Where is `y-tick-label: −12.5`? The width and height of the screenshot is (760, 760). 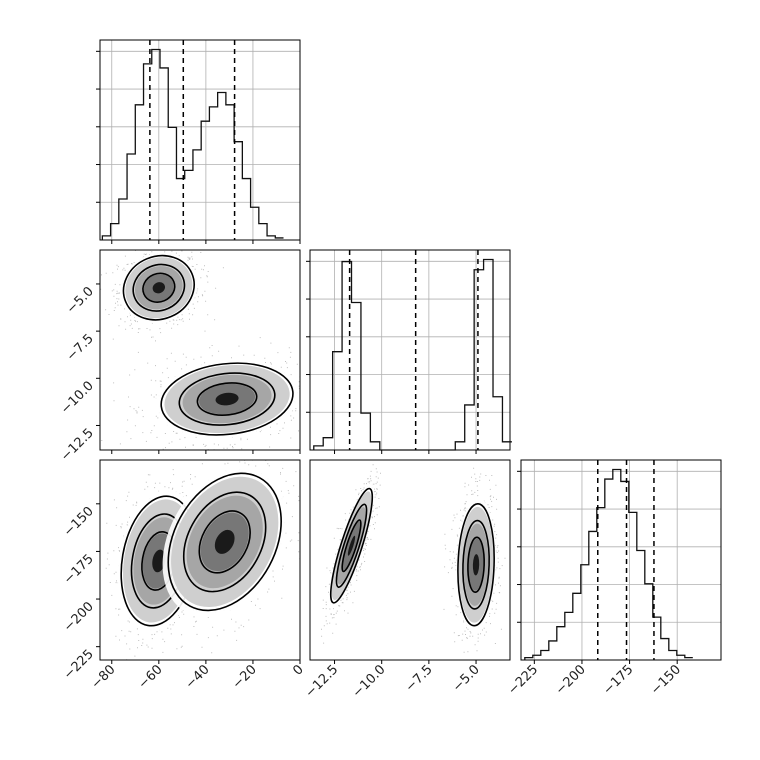 y-tick-label: −12.5 is located at coordinates (77, 445).